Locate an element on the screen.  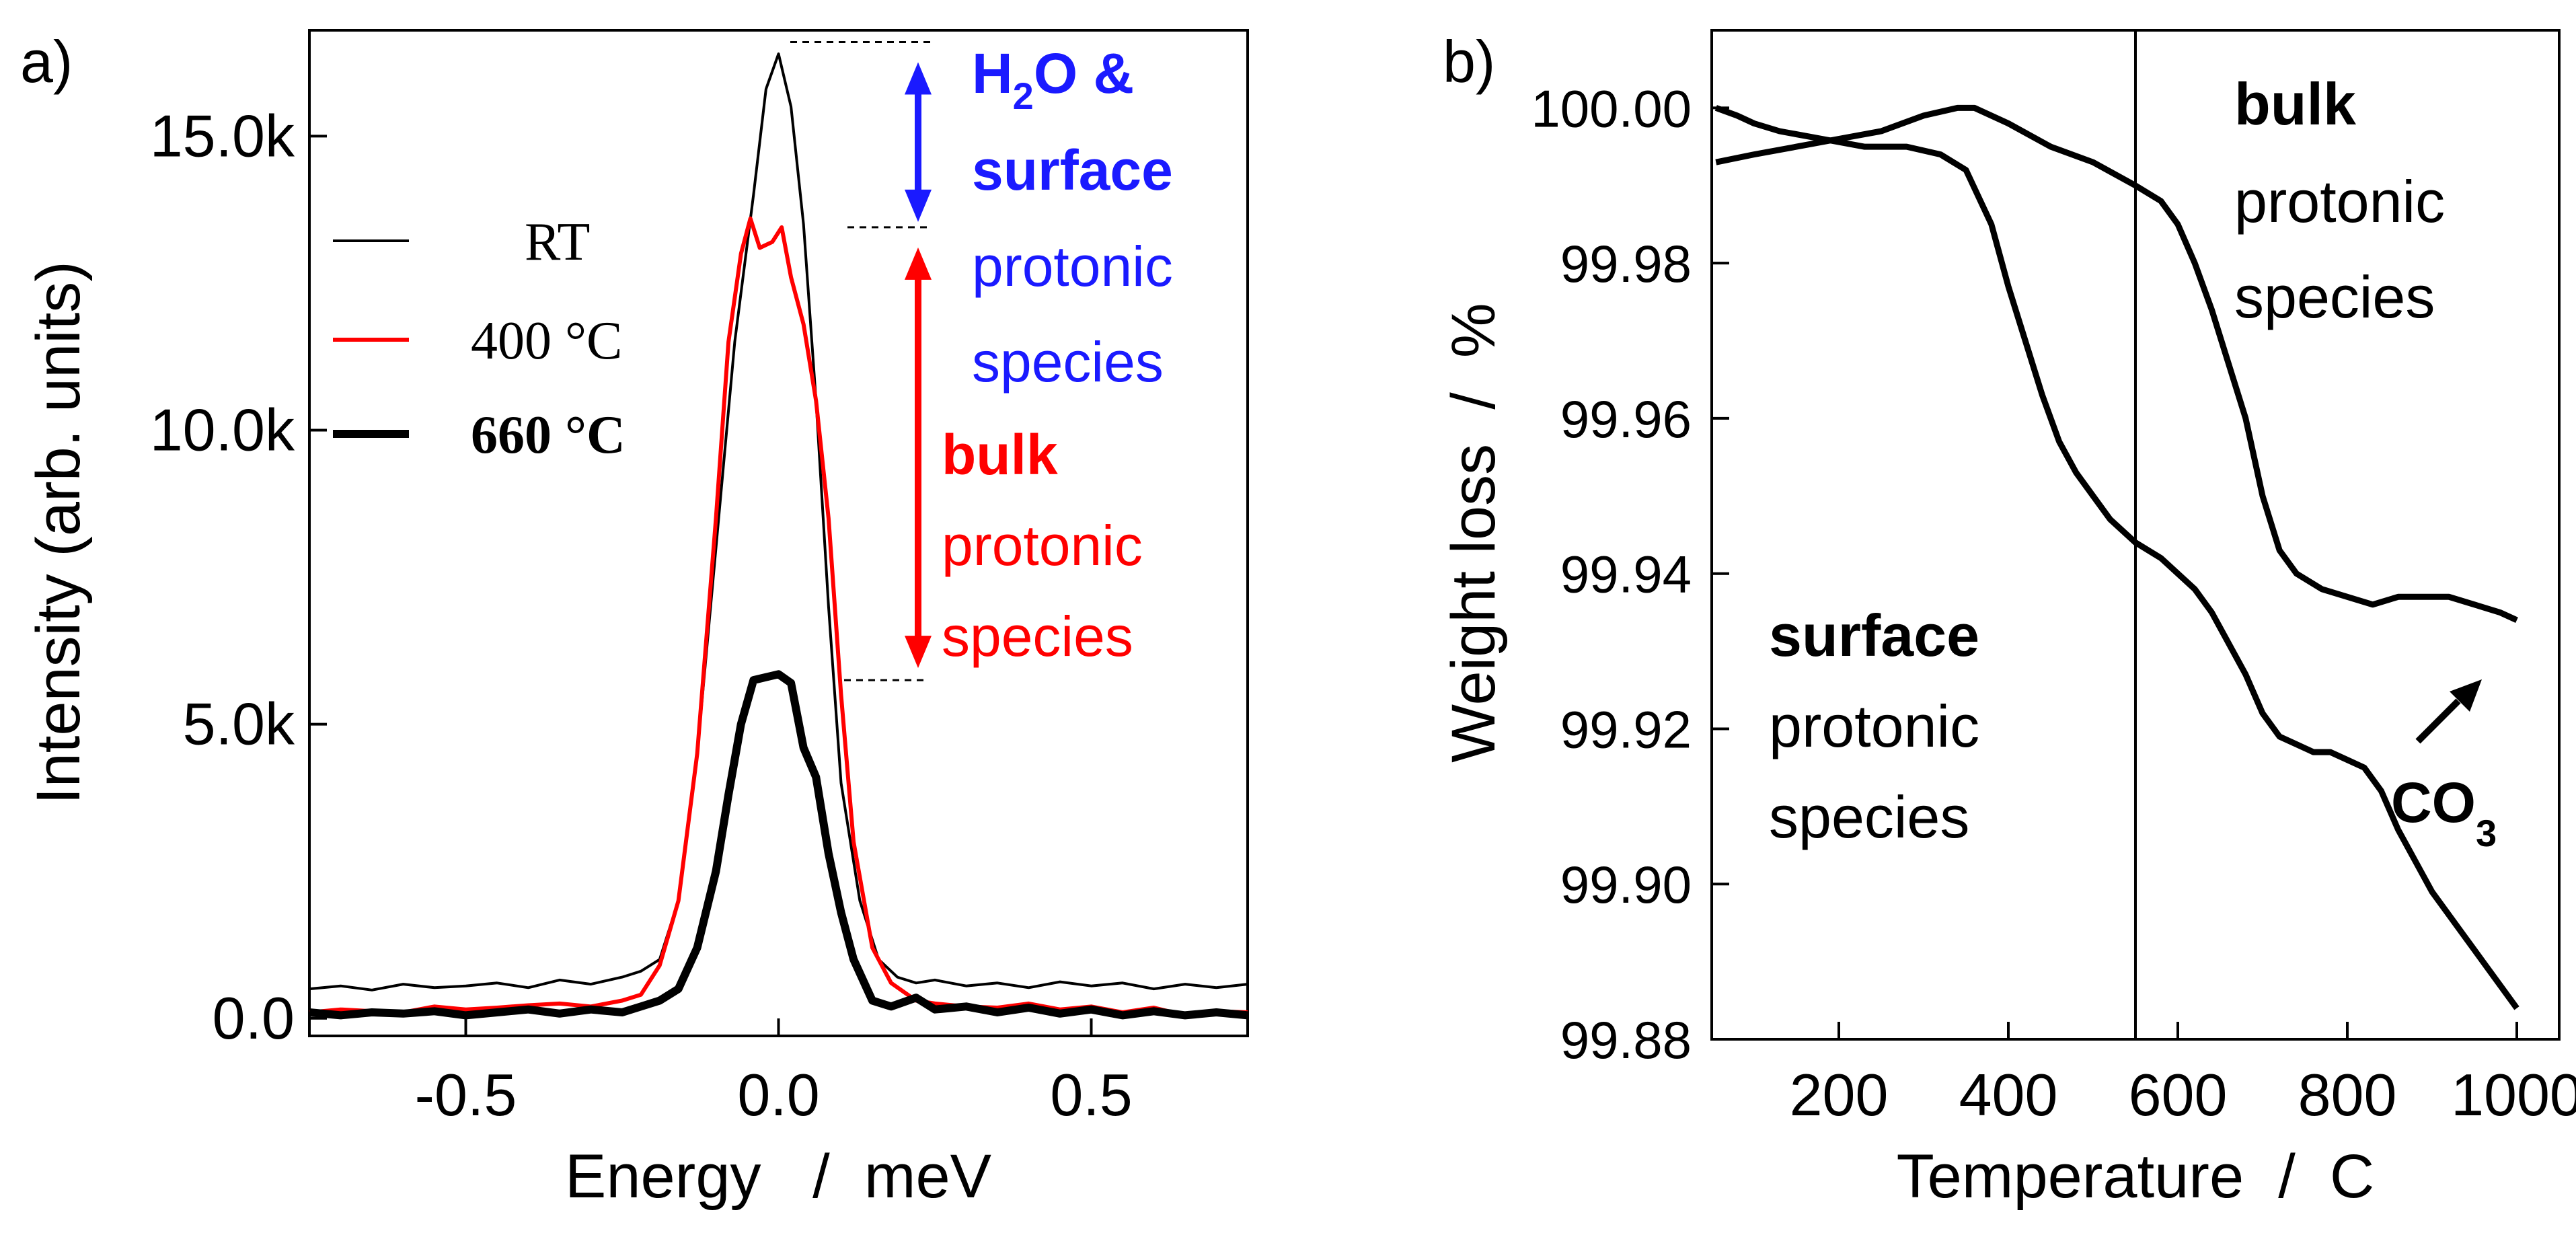
panel-b-x-tick-label: 600 is located at coordinates (2178, 1095).